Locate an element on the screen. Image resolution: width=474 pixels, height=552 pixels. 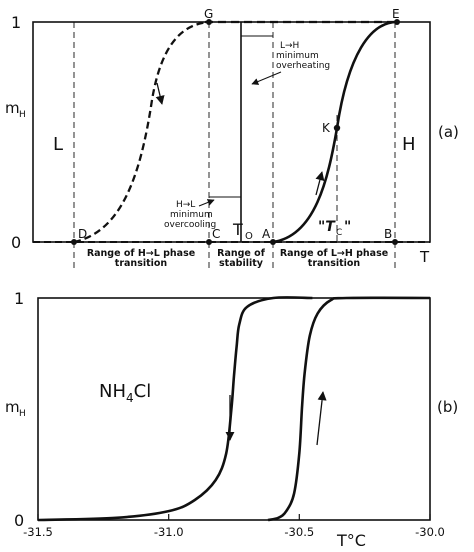
x-tick-label: -31.5 is located at coordinates (38, 532).